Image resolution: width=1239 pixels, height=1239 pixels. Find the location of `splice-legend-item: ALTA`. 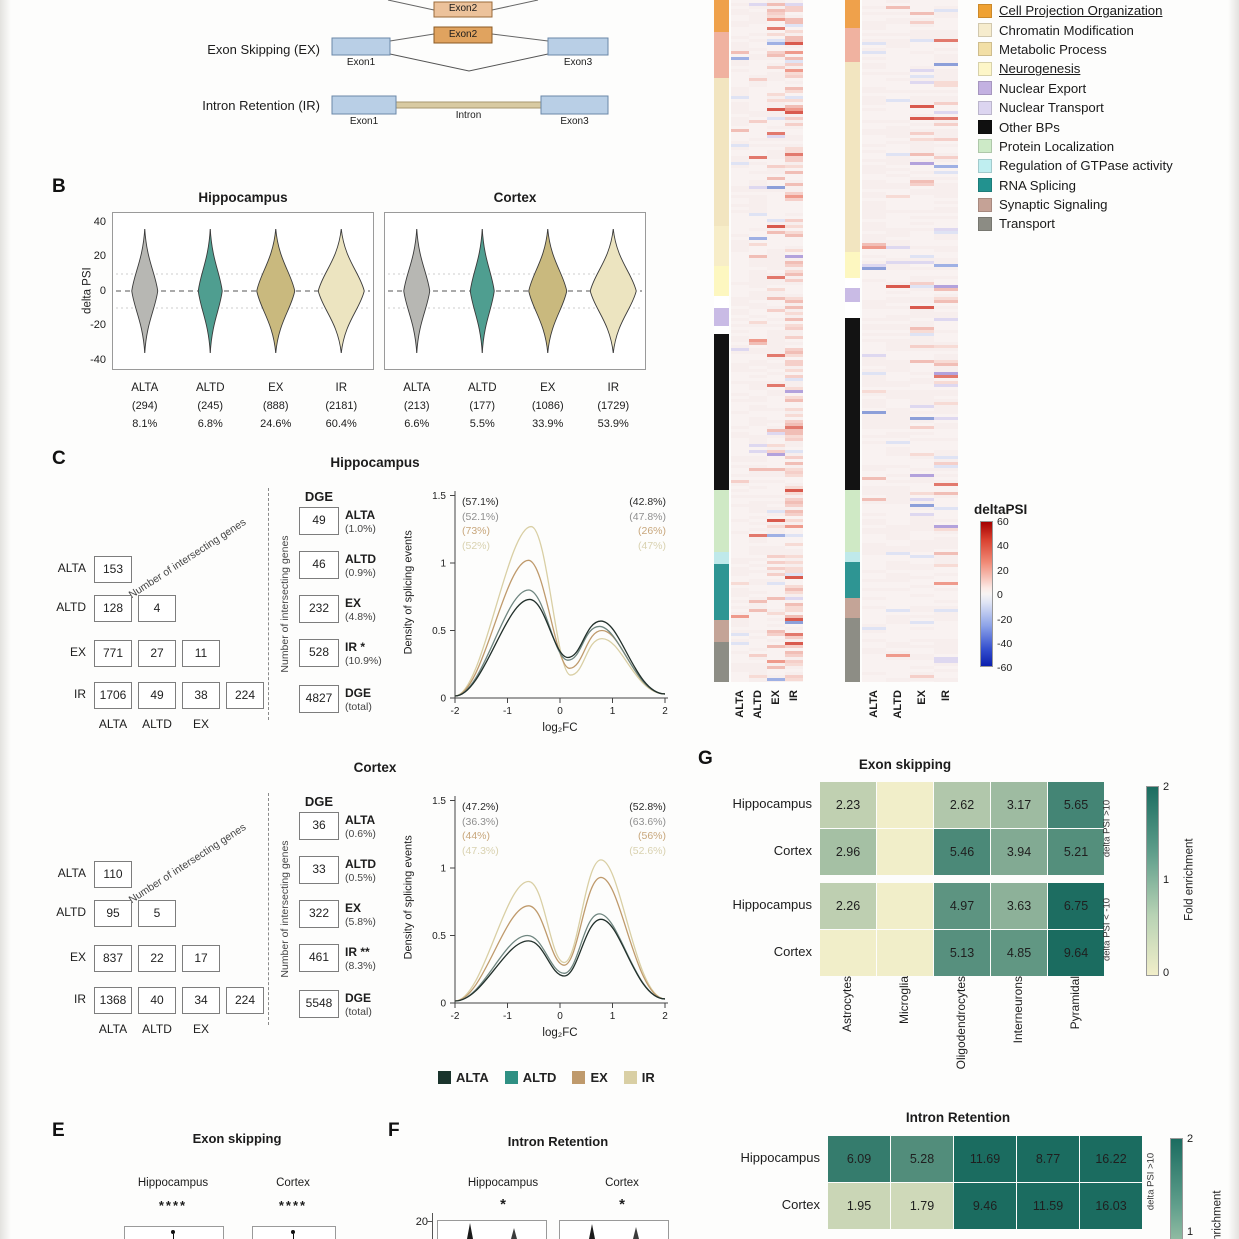

splice-legend-item: ALTA is located at coordinates (463, 1077).